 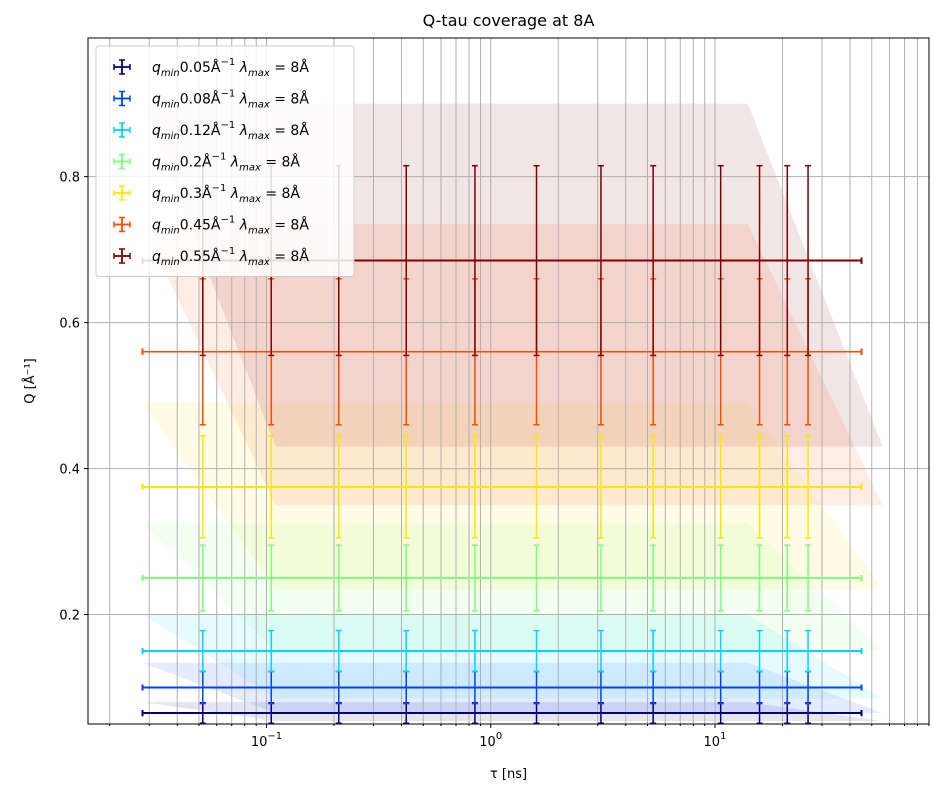 What do you see at coordinates (69, 324) in the screenshot?
I see `y-tick-label-2: 0.6` at bounding box center [69, 324].